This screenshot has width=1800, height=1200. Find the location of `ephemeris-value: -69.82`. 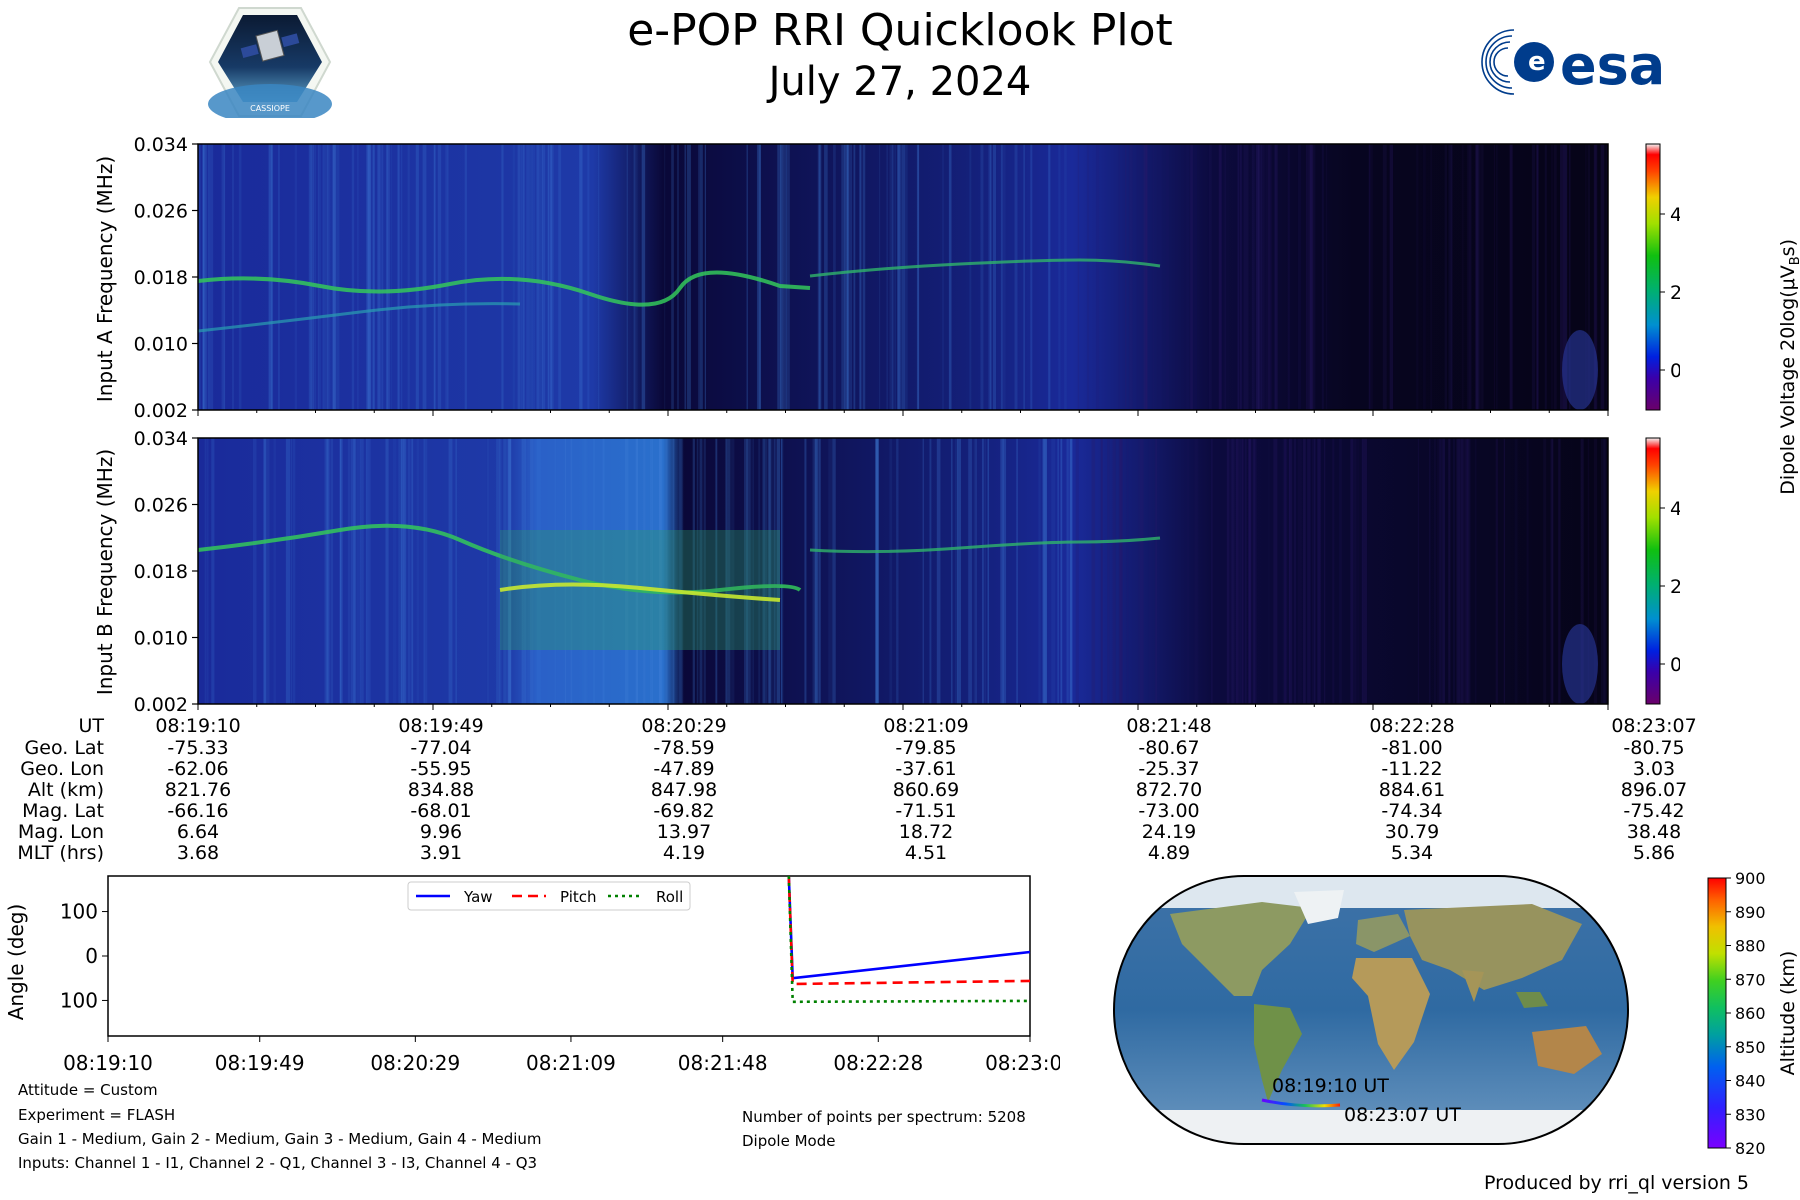

ephemeris-value: -69.82 is located at coordinates (684, 811).